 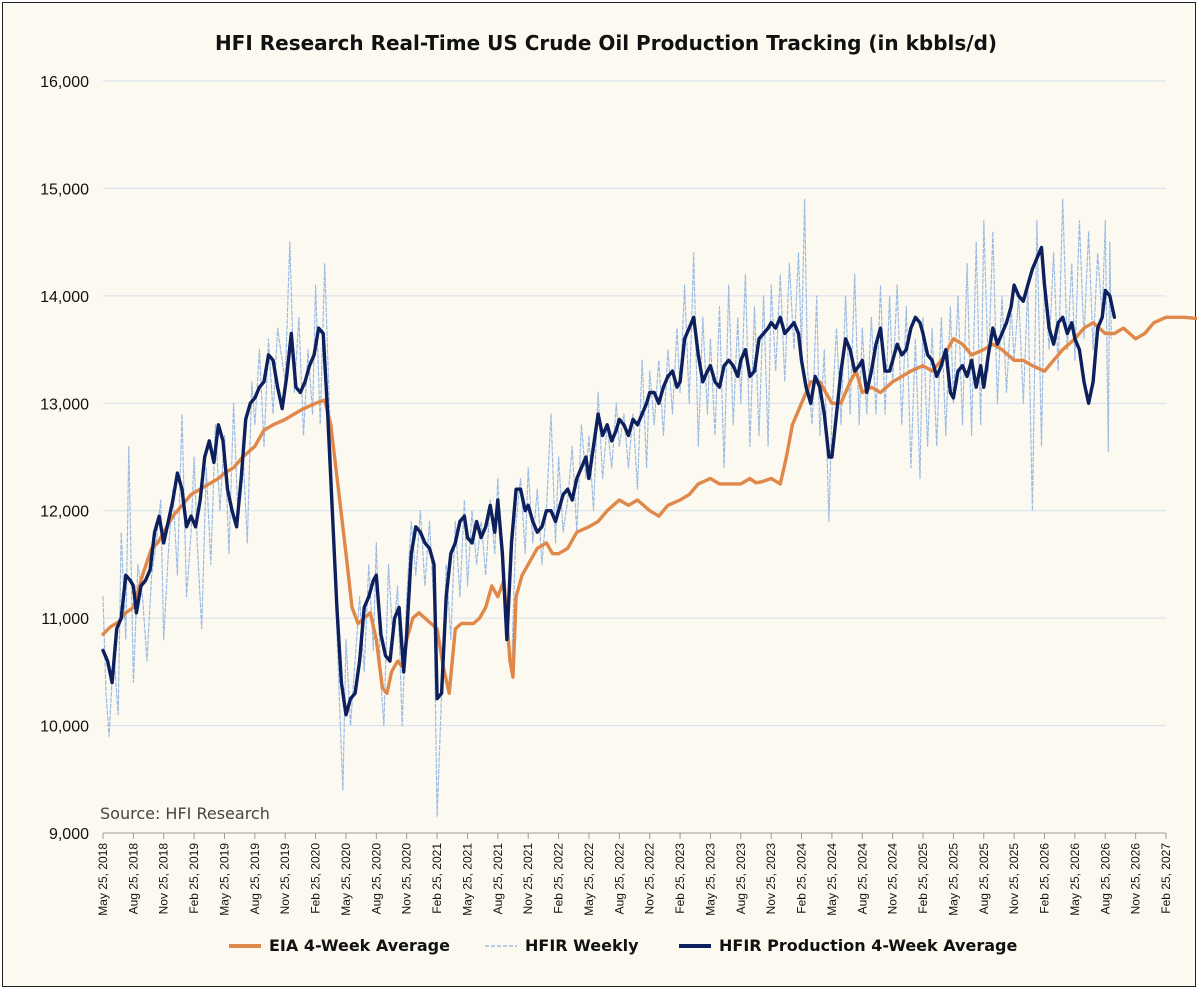 What do you see at coordinates (224, 879) in the screenshot?
I see `x-tick-label: May 25, 2019` at bounding box center [224, 879].